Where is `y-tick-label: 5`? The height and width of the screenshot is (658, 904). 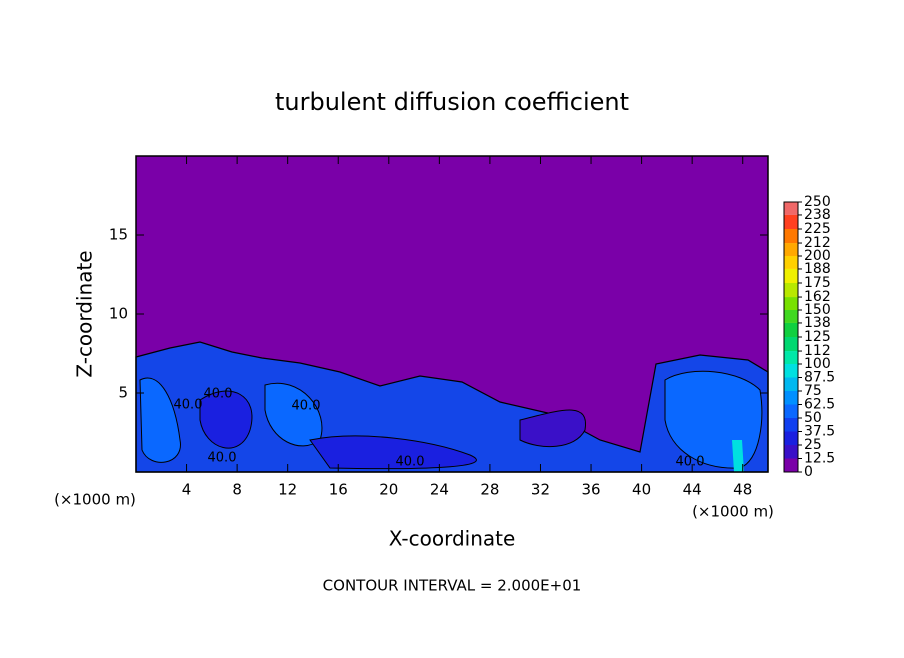 y-tick-label: 5 is located at coordinates (123, 393).